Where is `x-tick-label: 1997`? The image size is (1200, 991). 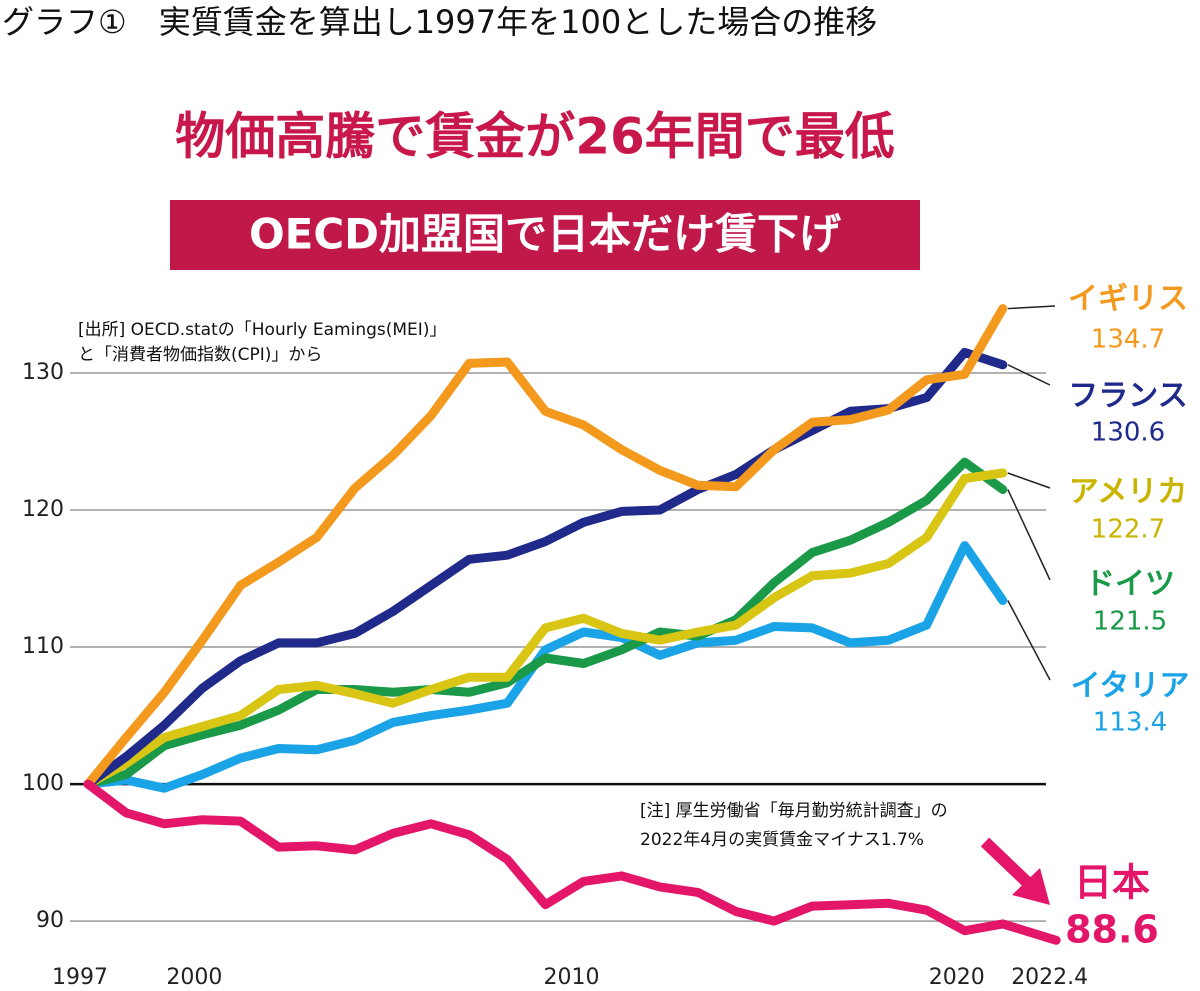
x-tick-label: 1997 is located at coordinates (80, 977).